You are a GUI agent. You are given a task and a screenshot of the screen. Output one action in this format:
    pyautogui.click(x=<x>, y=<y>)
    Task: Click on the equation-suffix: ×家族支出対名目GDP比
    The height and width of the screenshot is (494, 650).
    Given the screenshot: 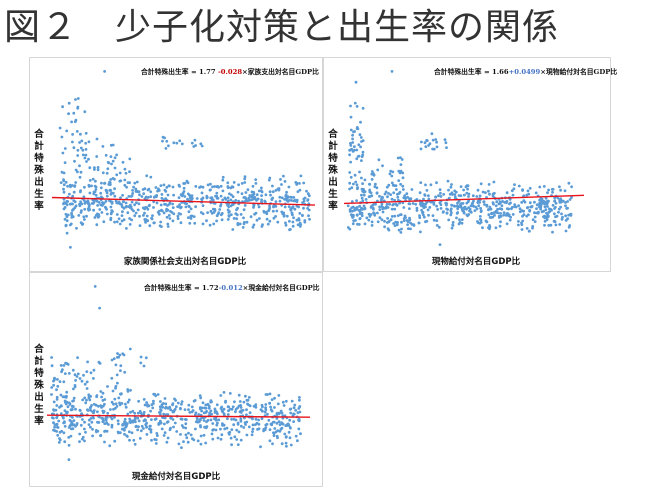 What is the action you would take?
    pyautogui.click(x=280, y=72)
    